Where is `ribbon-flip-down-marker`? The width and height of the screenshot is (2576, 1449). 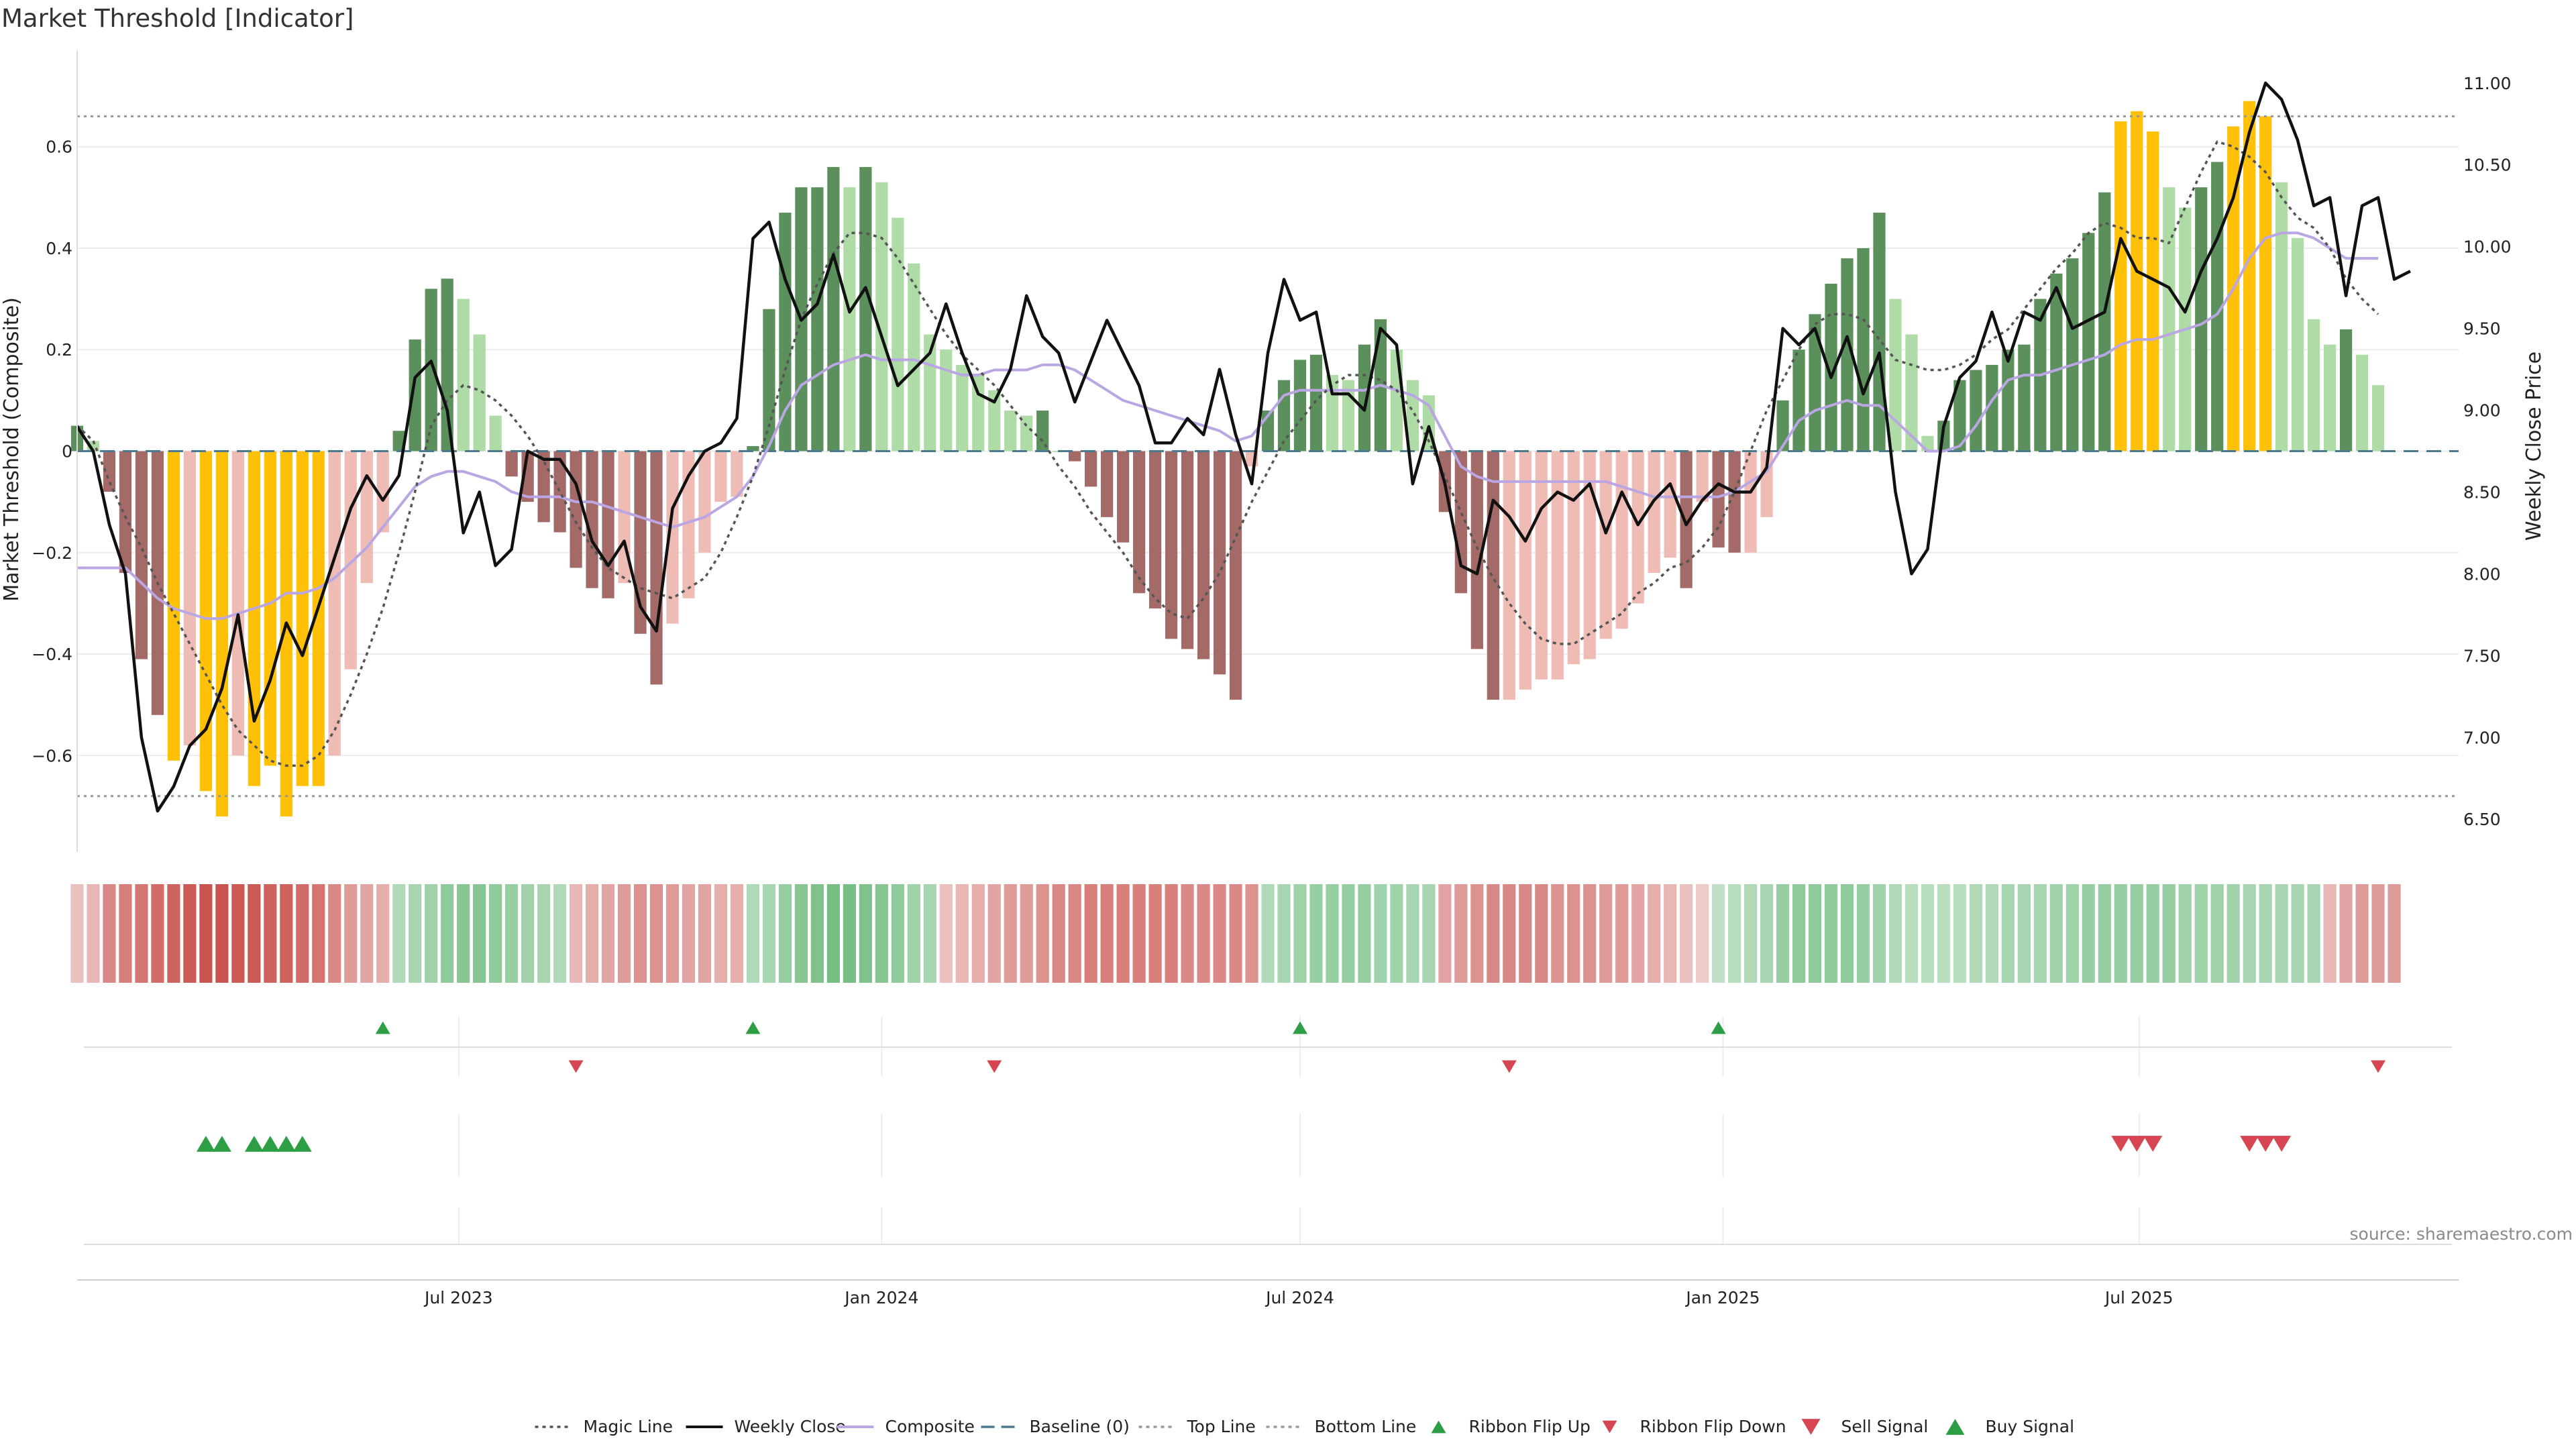 ribbon-flip-down-marker is located at coordinates (2378, 1066).